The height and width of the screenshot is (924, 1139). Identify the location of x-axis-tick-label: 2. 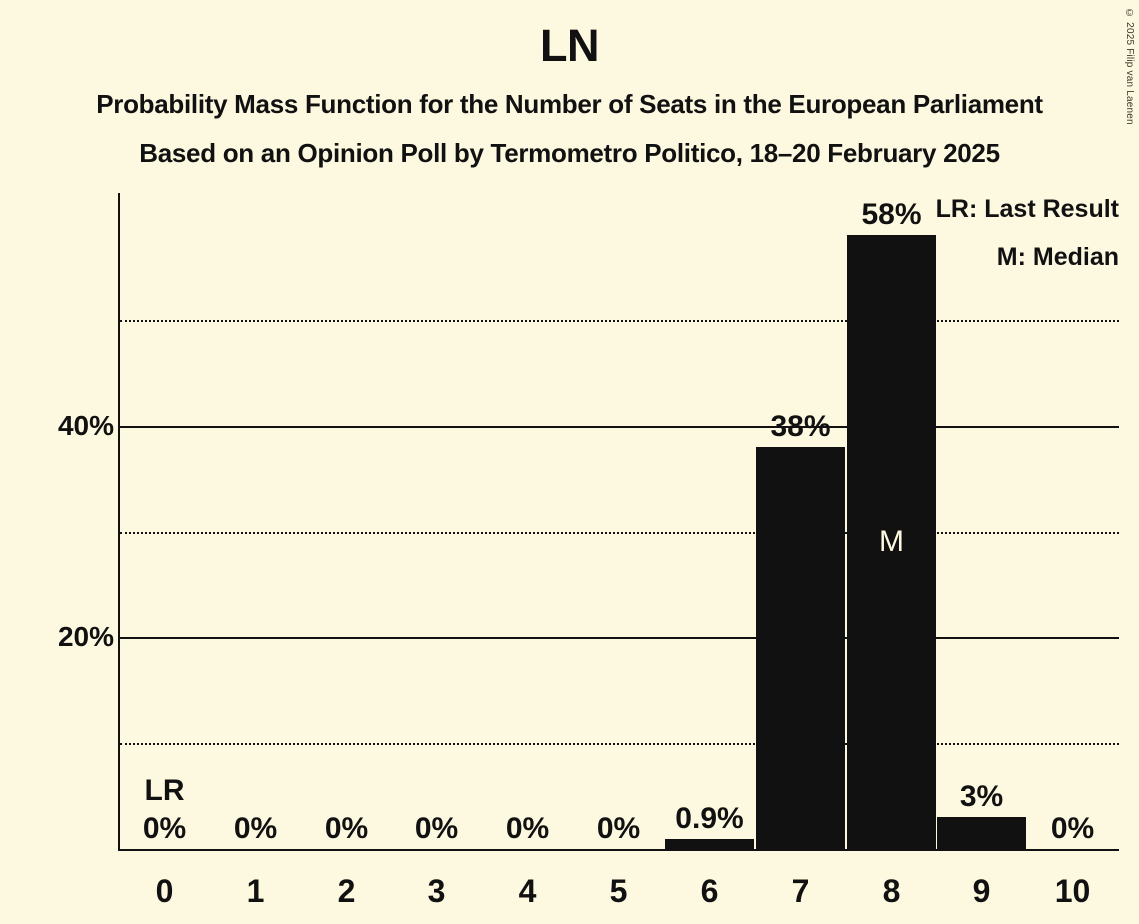
(346, 891).